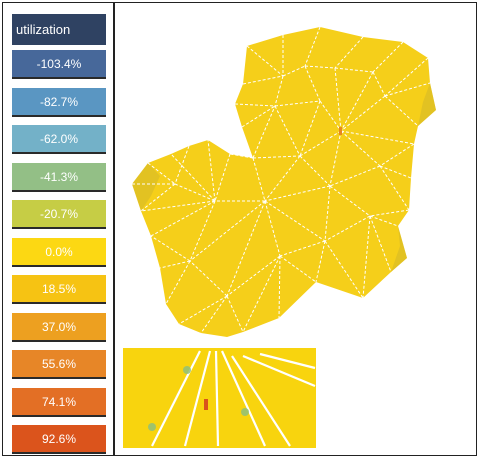 The image size is (481, 462). Describe the element at coordinates (59, 64) in the screenshot. I see `legend-item: -103.4%` at that location.